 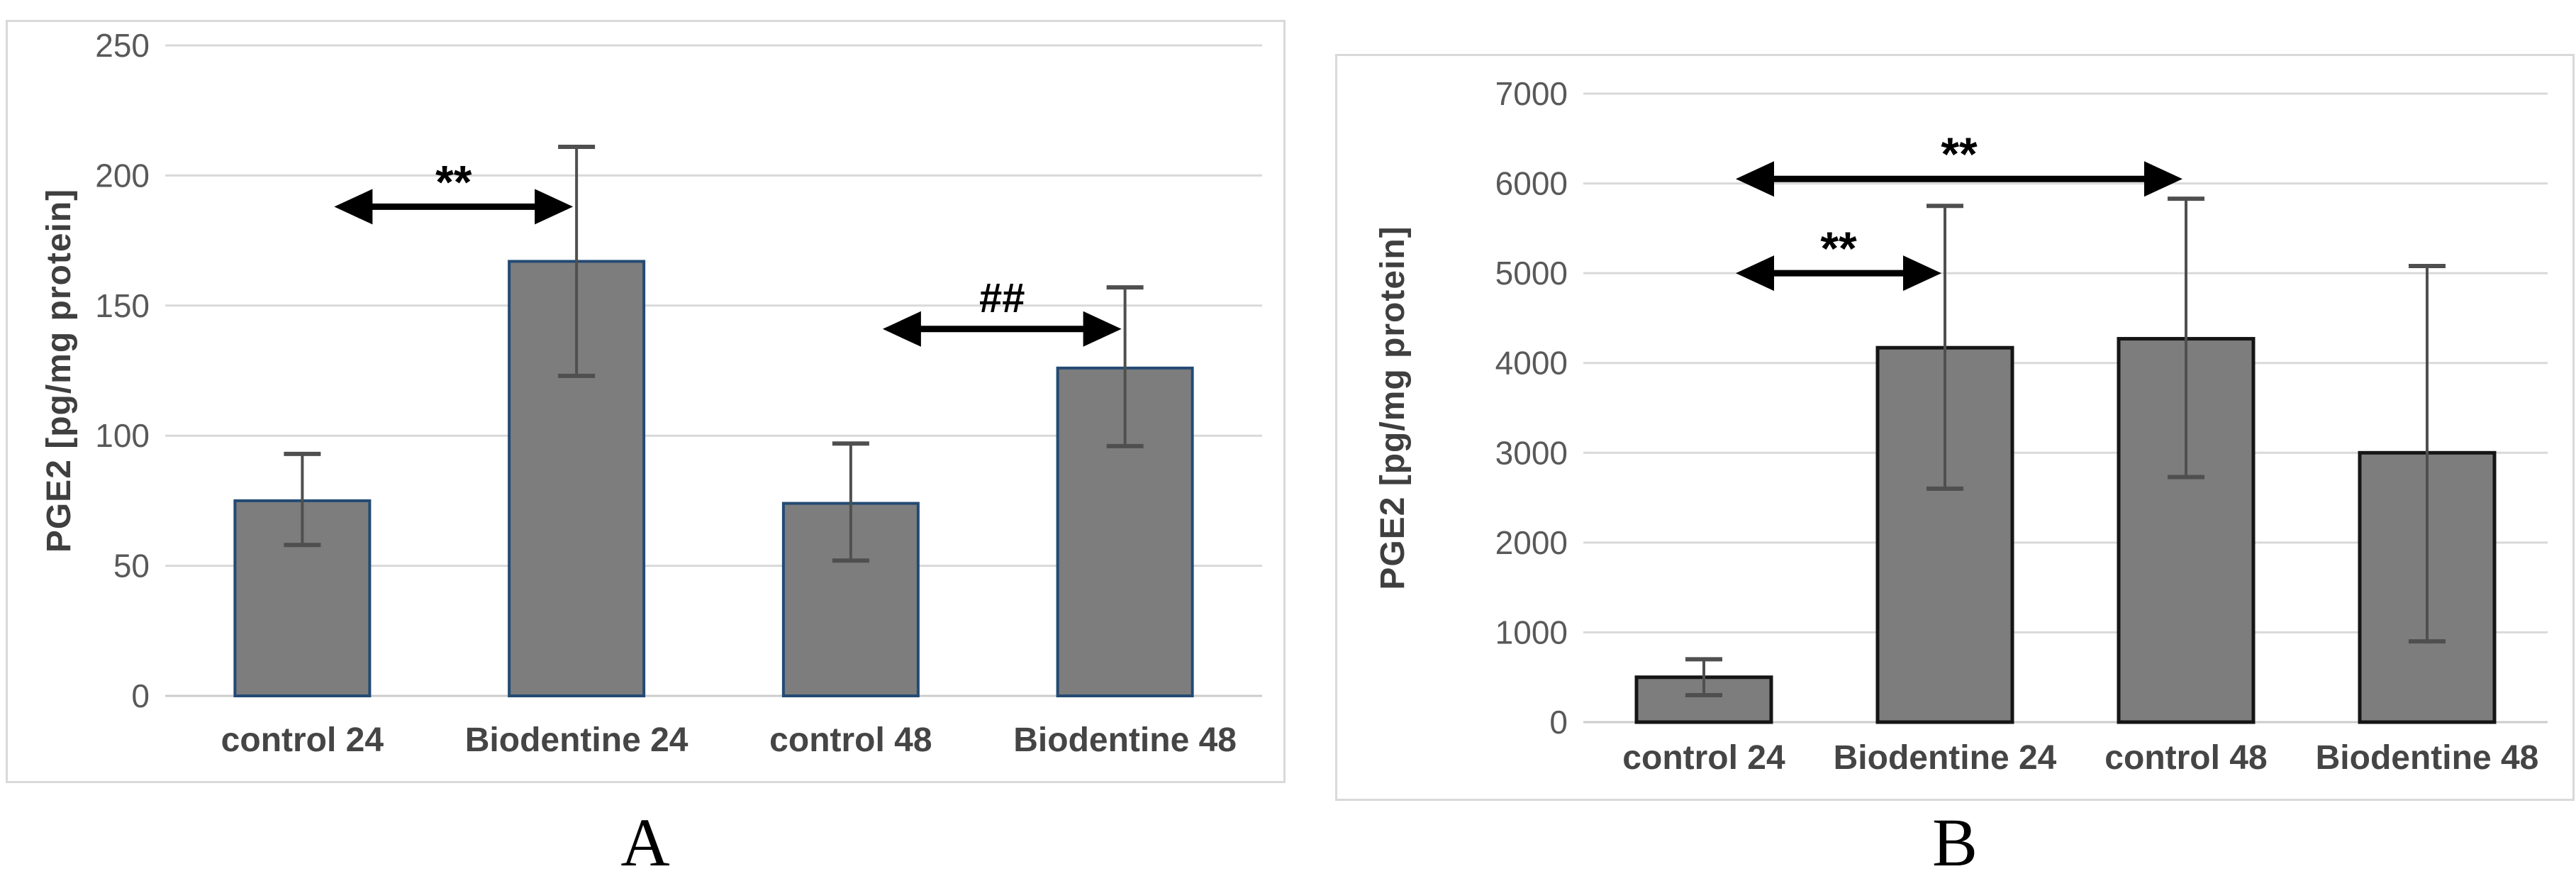 I want to click on y-tick-label: 7000, so click(x=1531, y=93).